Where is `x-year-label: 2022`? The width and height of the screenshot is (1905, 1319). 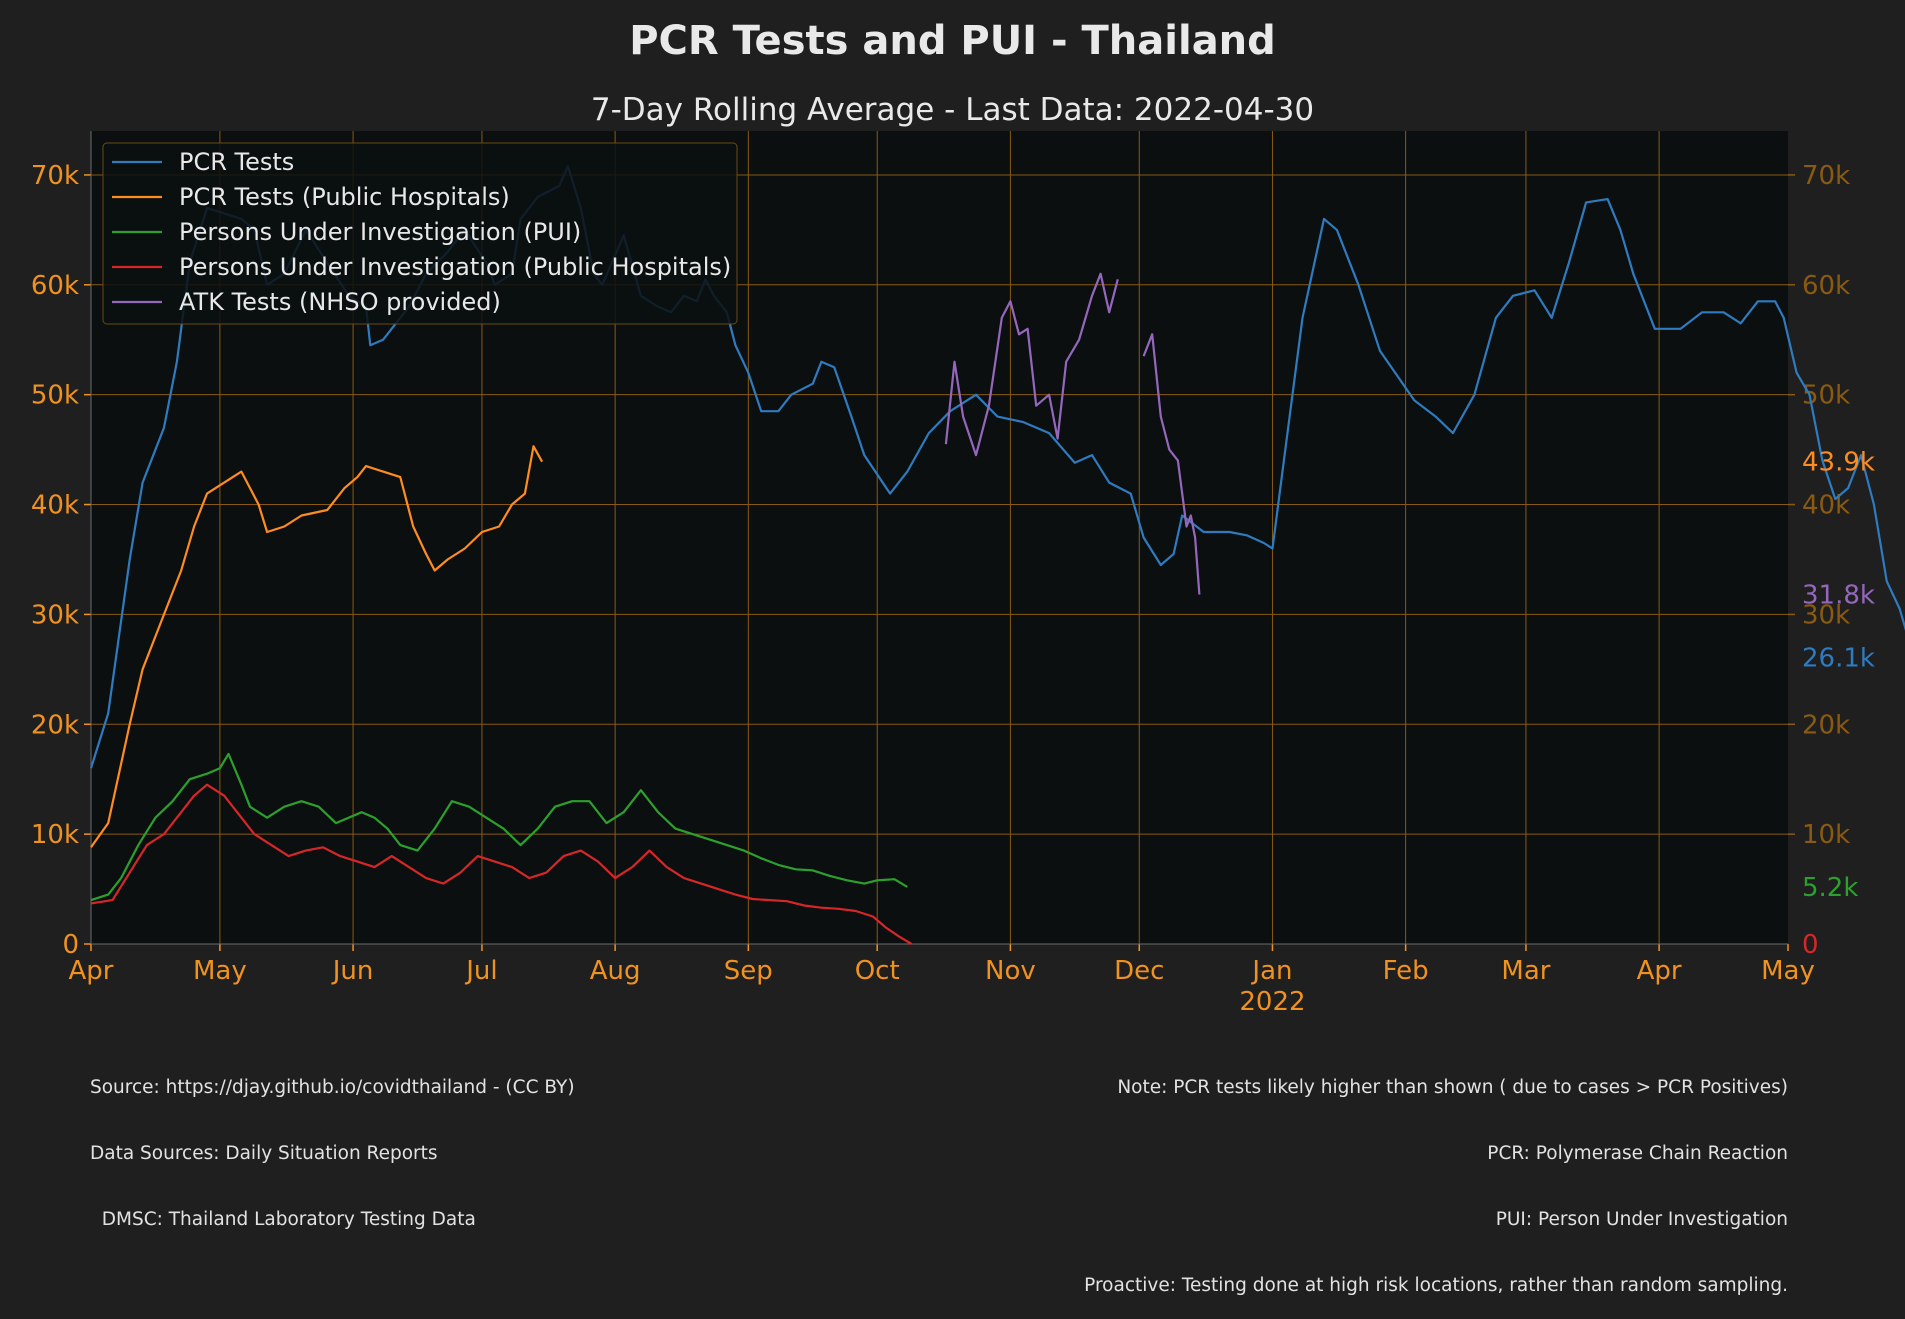
x-year-label: 2022 is located at coordinates (1272, 1002).